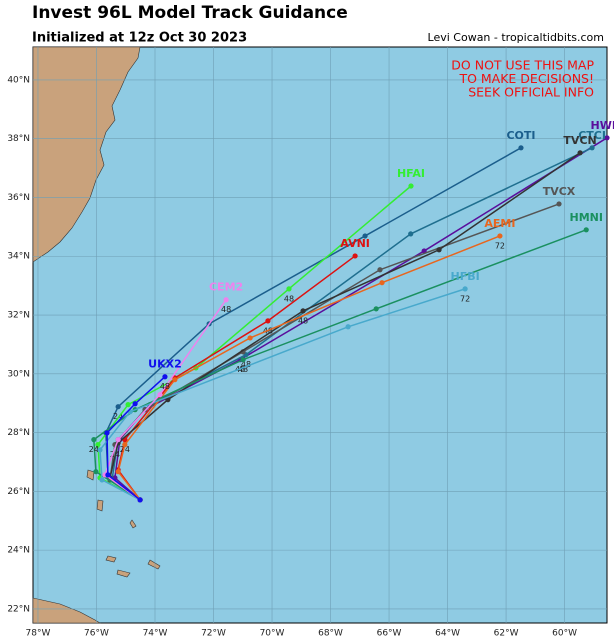 The width and height of the screenshot is (614, 644). I want to click on lat-tick-label: 28°N, so click(18, 433).